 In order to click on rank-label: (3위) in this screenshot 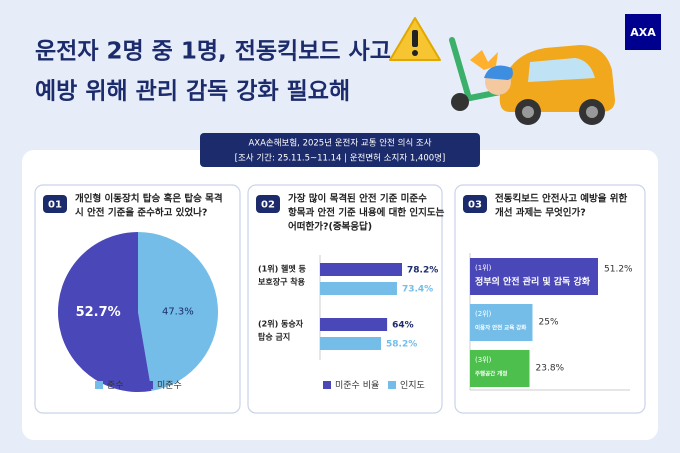, I will do `click(483, 360)`.